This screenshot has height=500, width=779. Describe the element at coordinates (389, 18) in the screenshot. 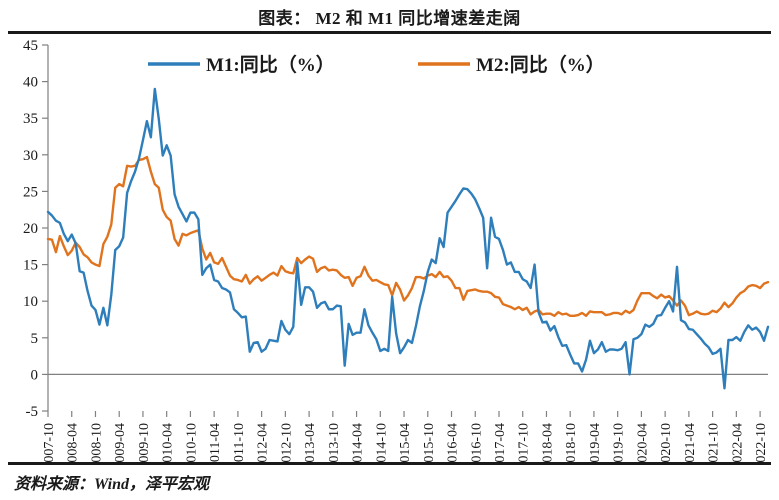

I see `page-title: 图表： M2 和 M1 同比增速差走阔` at that location.